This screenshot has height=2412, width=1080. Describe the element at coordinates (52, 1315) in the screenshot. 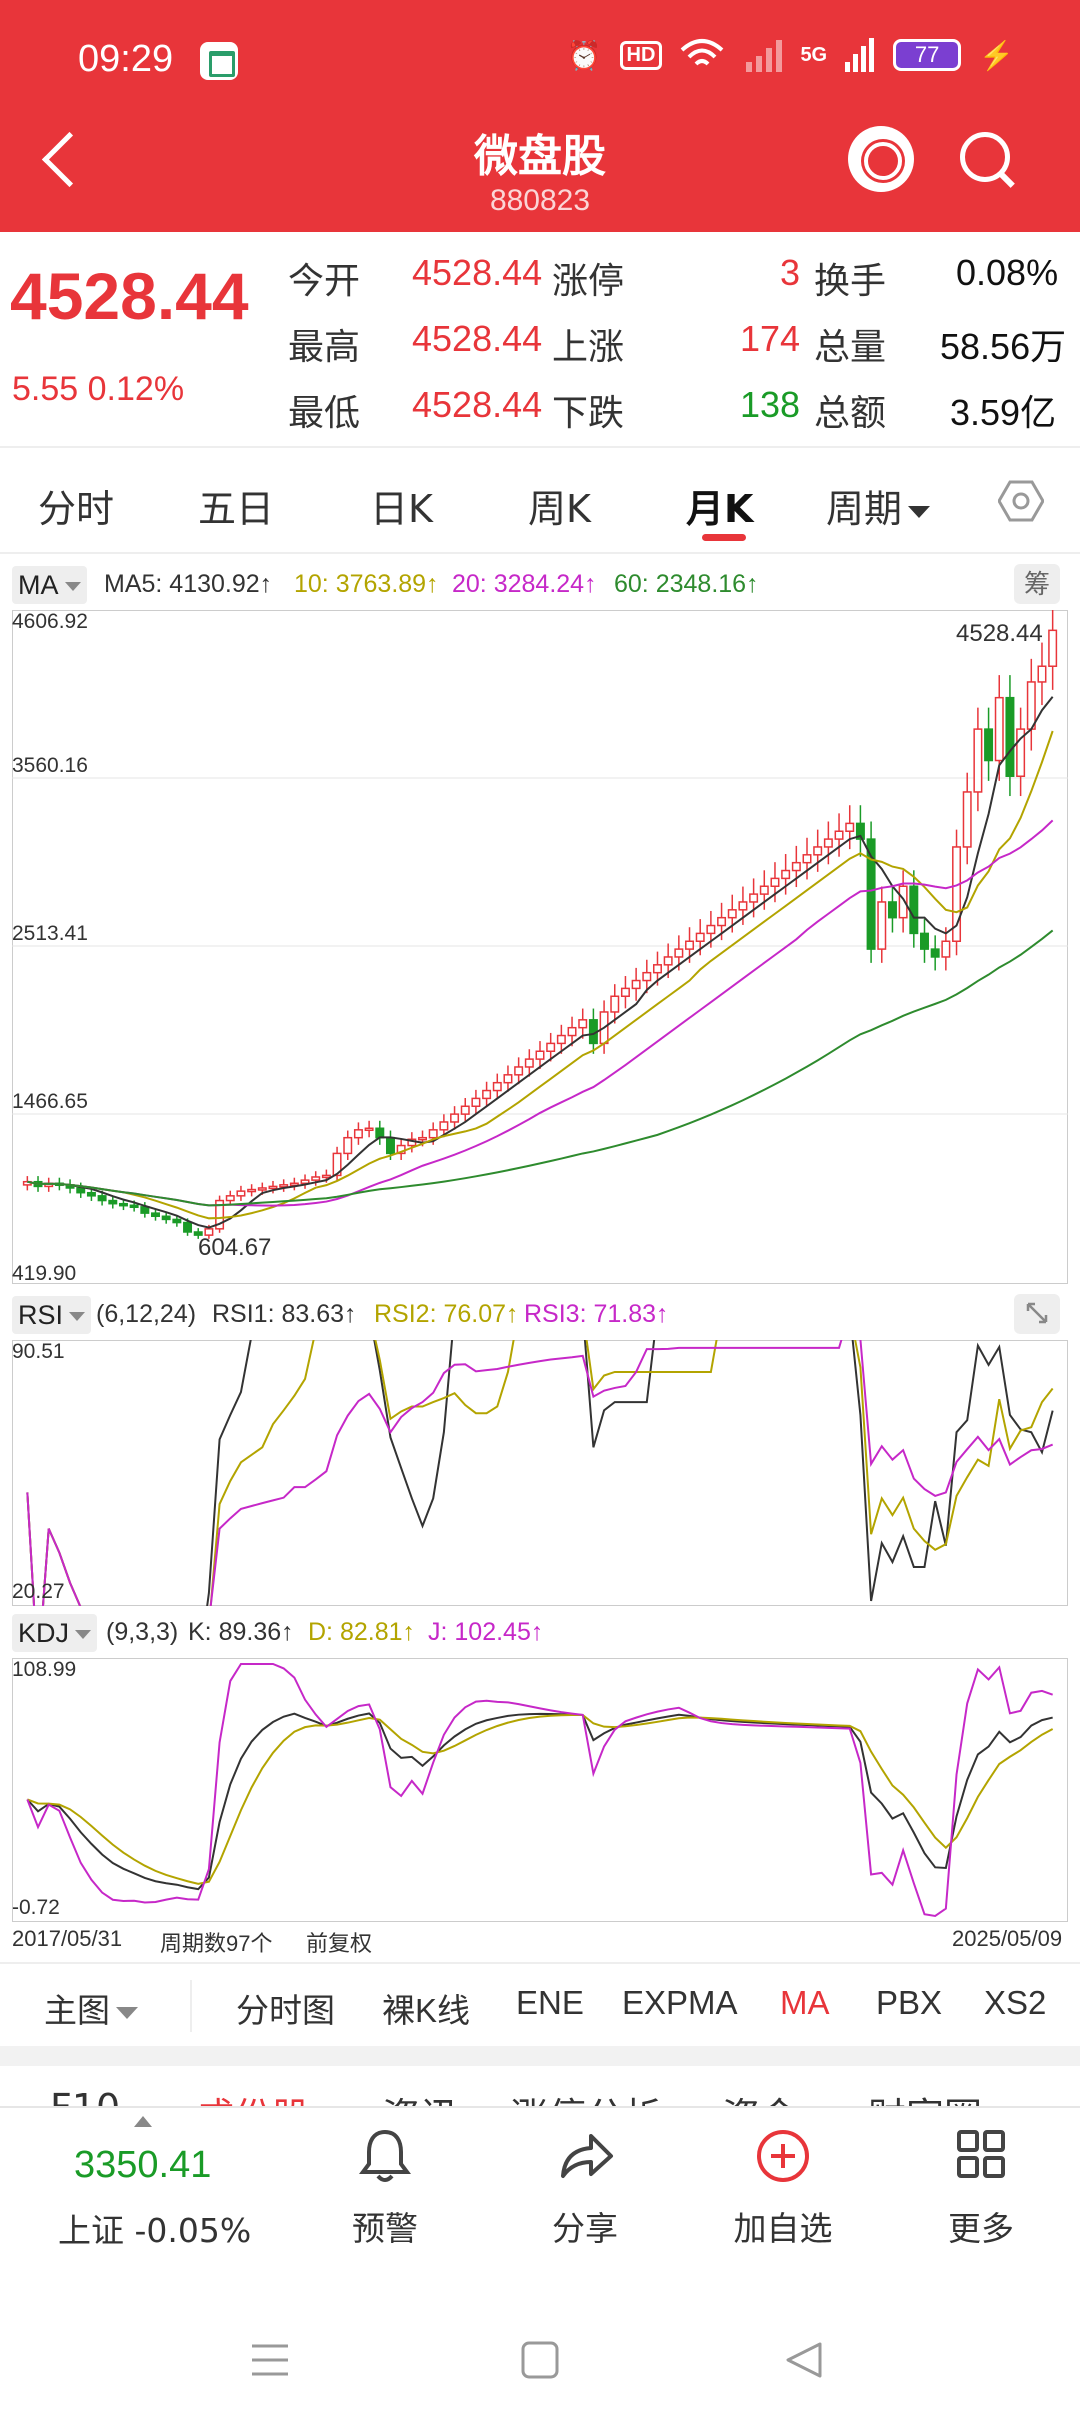

I see `rsi-selector: RSI` at that location.